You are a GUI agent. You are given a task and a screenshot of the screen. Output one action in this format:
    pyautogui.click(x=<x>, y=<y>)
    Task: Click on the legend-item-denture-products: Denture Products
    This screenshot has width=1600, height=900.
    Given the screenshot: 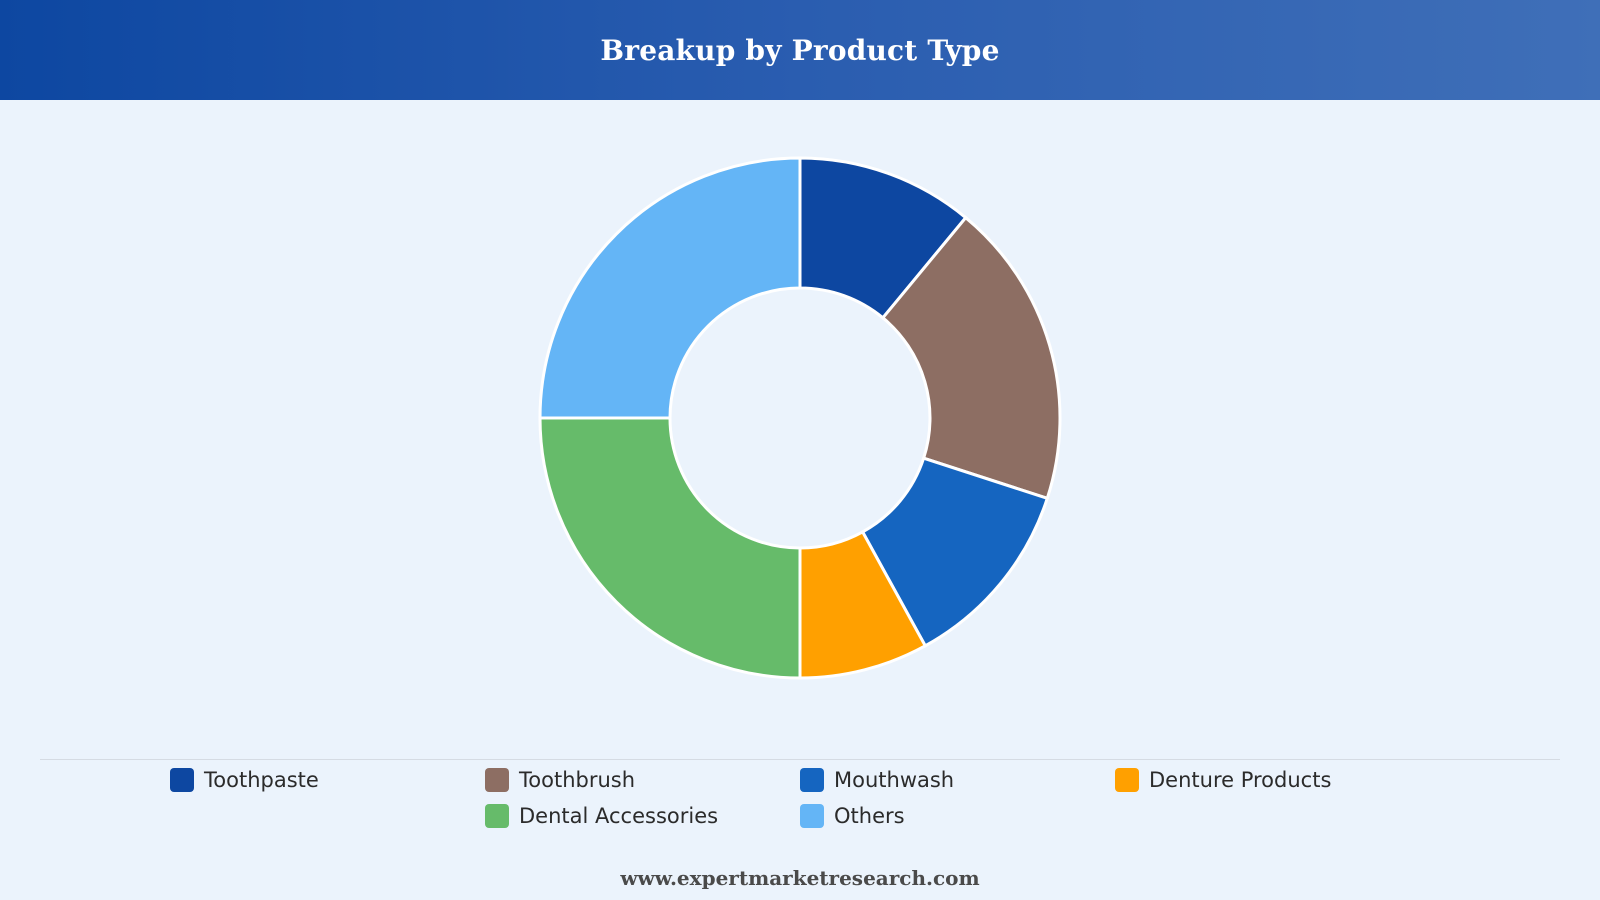 What is the action you would take?
    pyautogui.click(x=1223, y=780)
    